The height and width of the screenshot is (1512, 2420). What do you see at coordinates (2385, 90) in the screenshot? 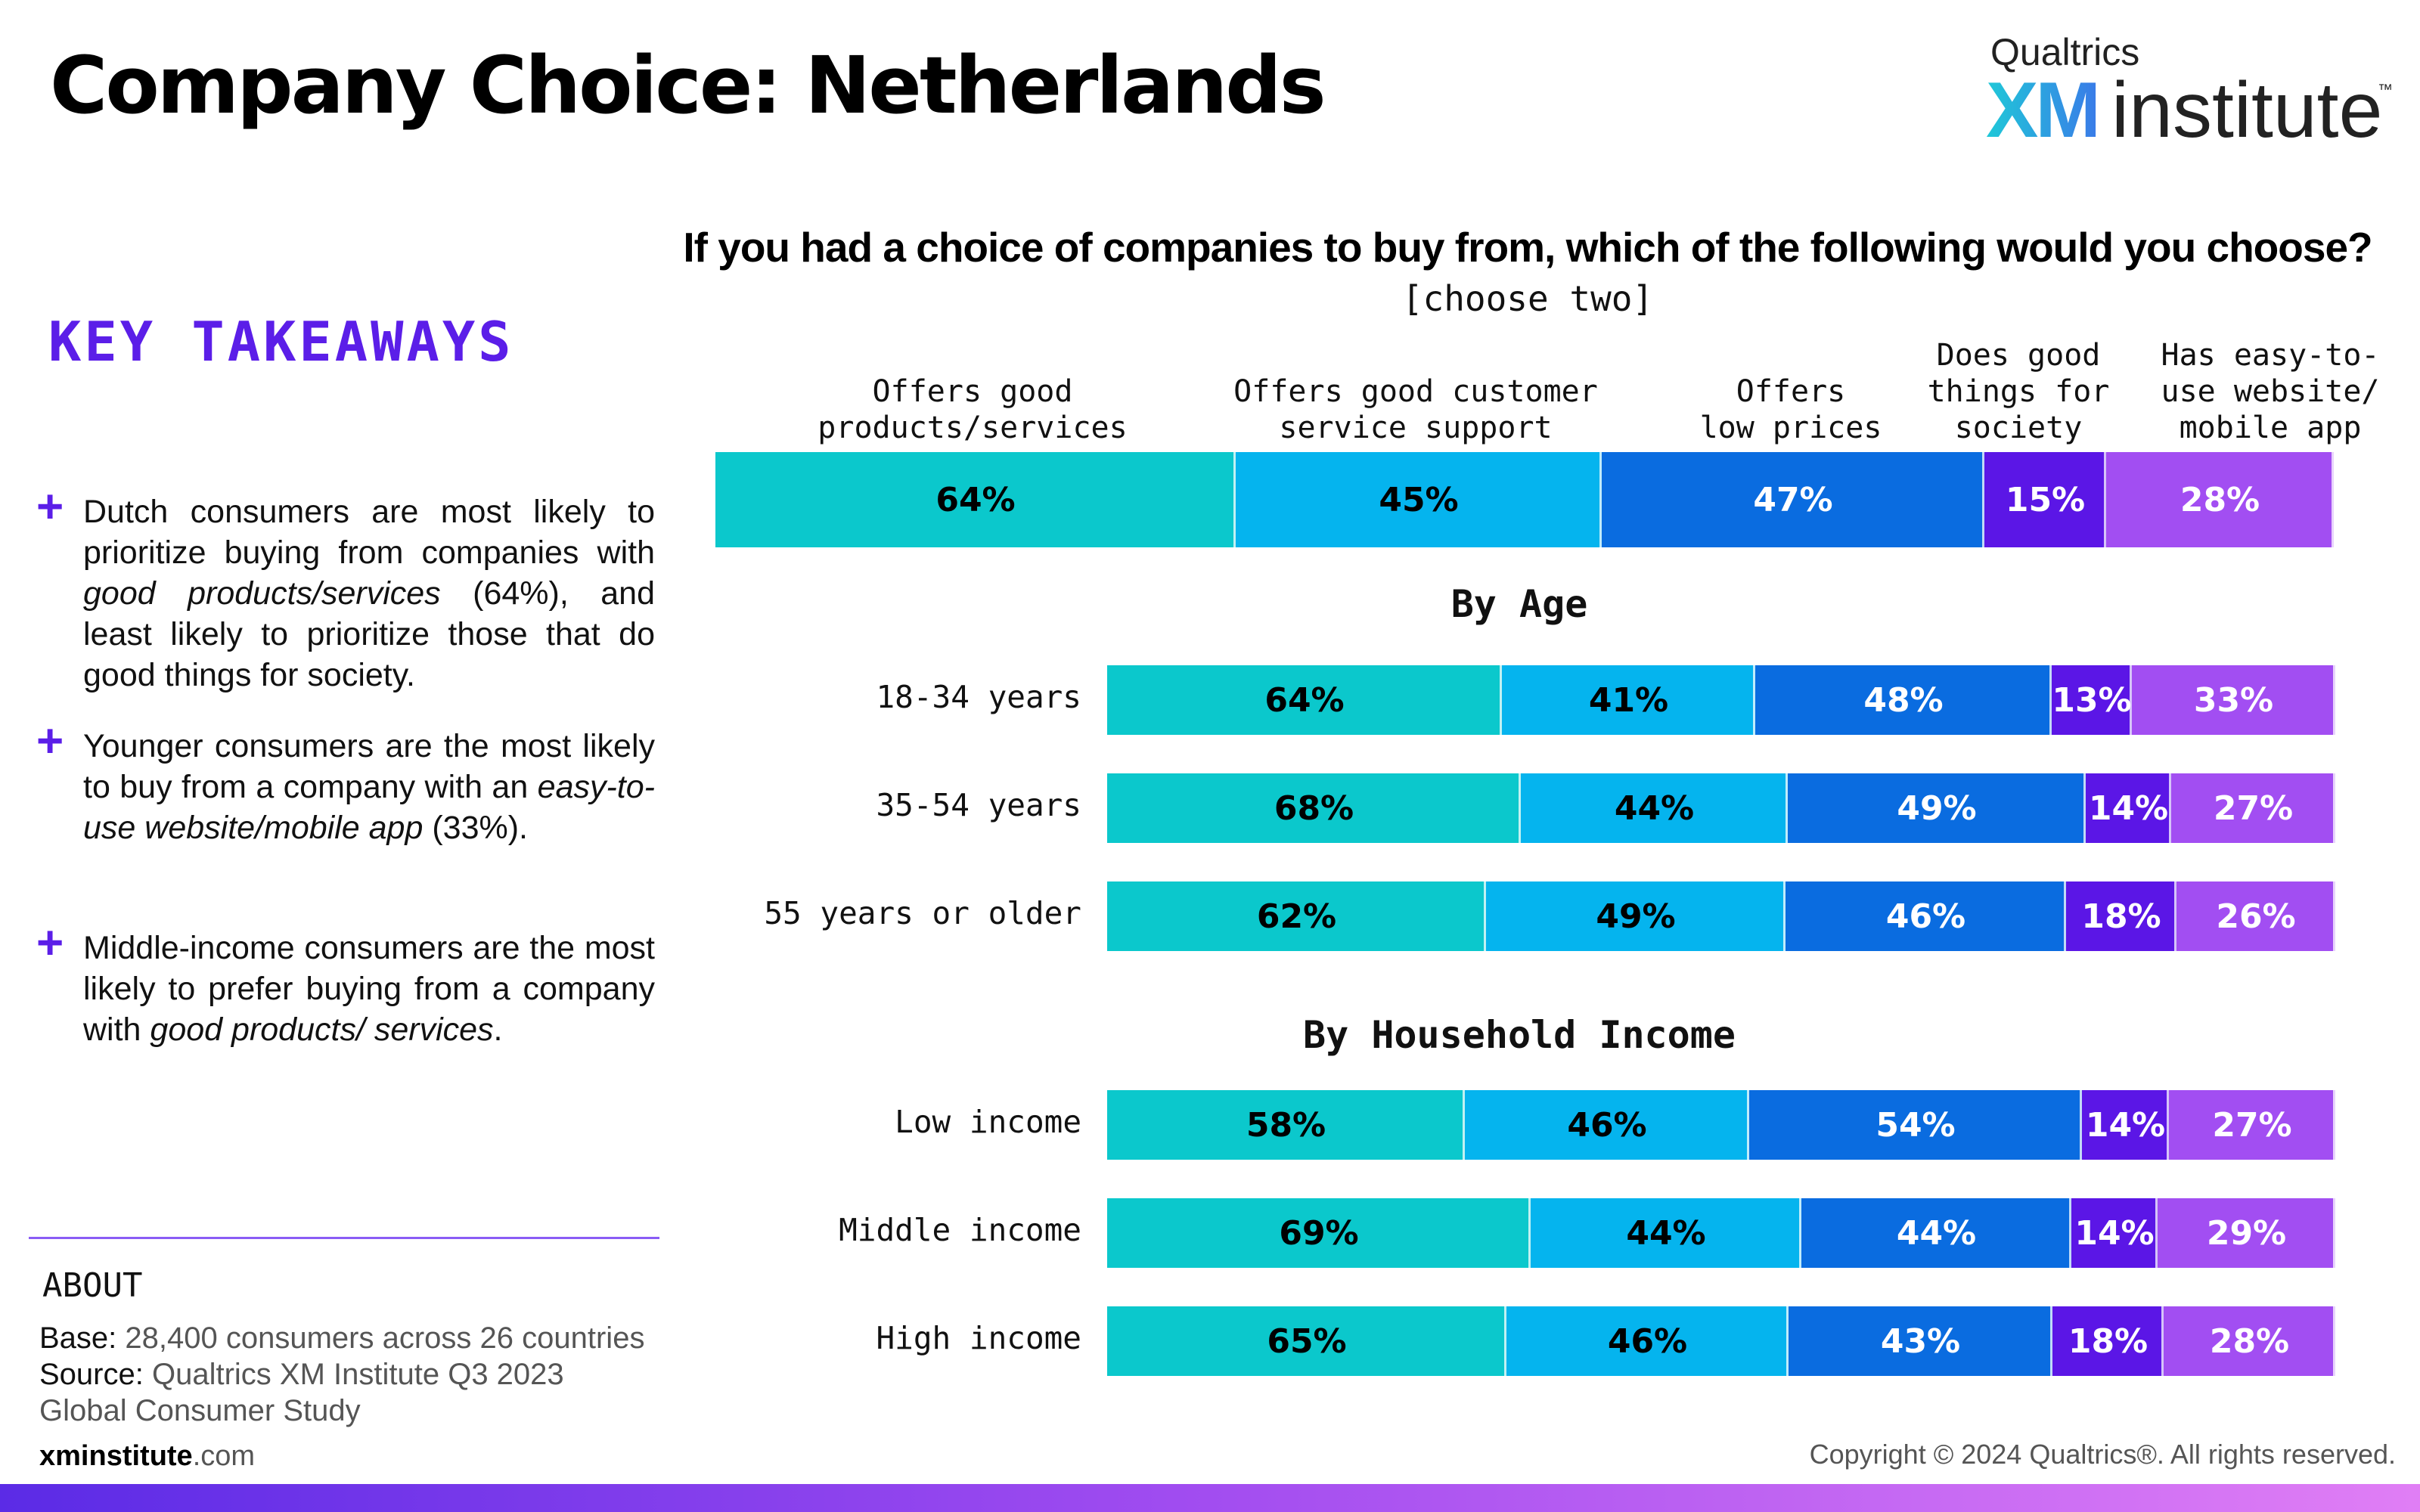
I see `logo-trademark: ™` at bounding box center [2385, 90].